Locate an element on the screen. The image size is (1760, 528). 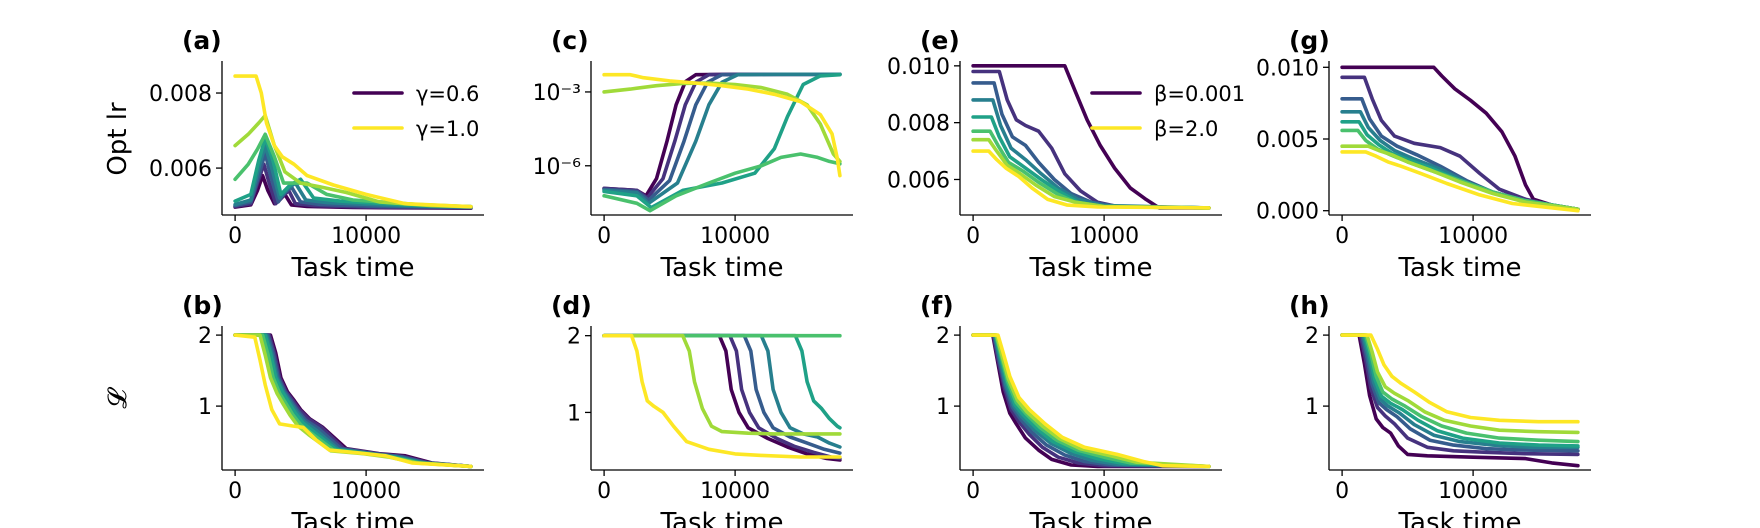
legend-label: γ=0.6 is located at coordinates (447, 94).